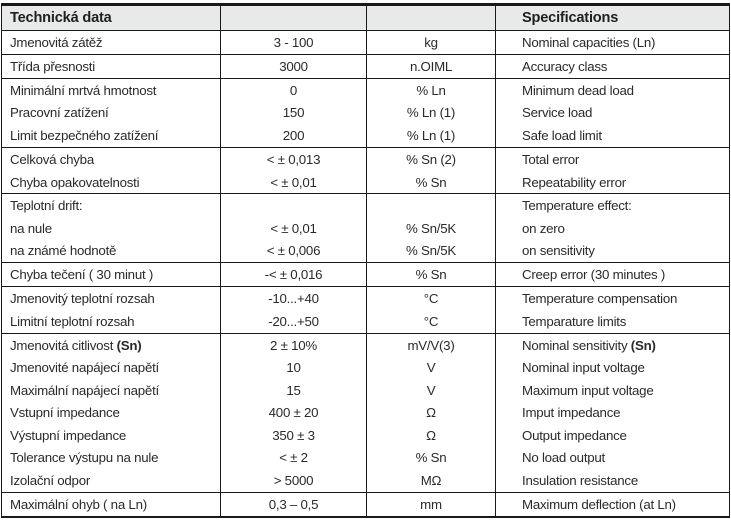 This screenshot has width=731, height=521. What do you see at coordinates (612, 136) in the screenshot?
I see `english-label-cell: Safe load limit` at bounding box center [612, 136].